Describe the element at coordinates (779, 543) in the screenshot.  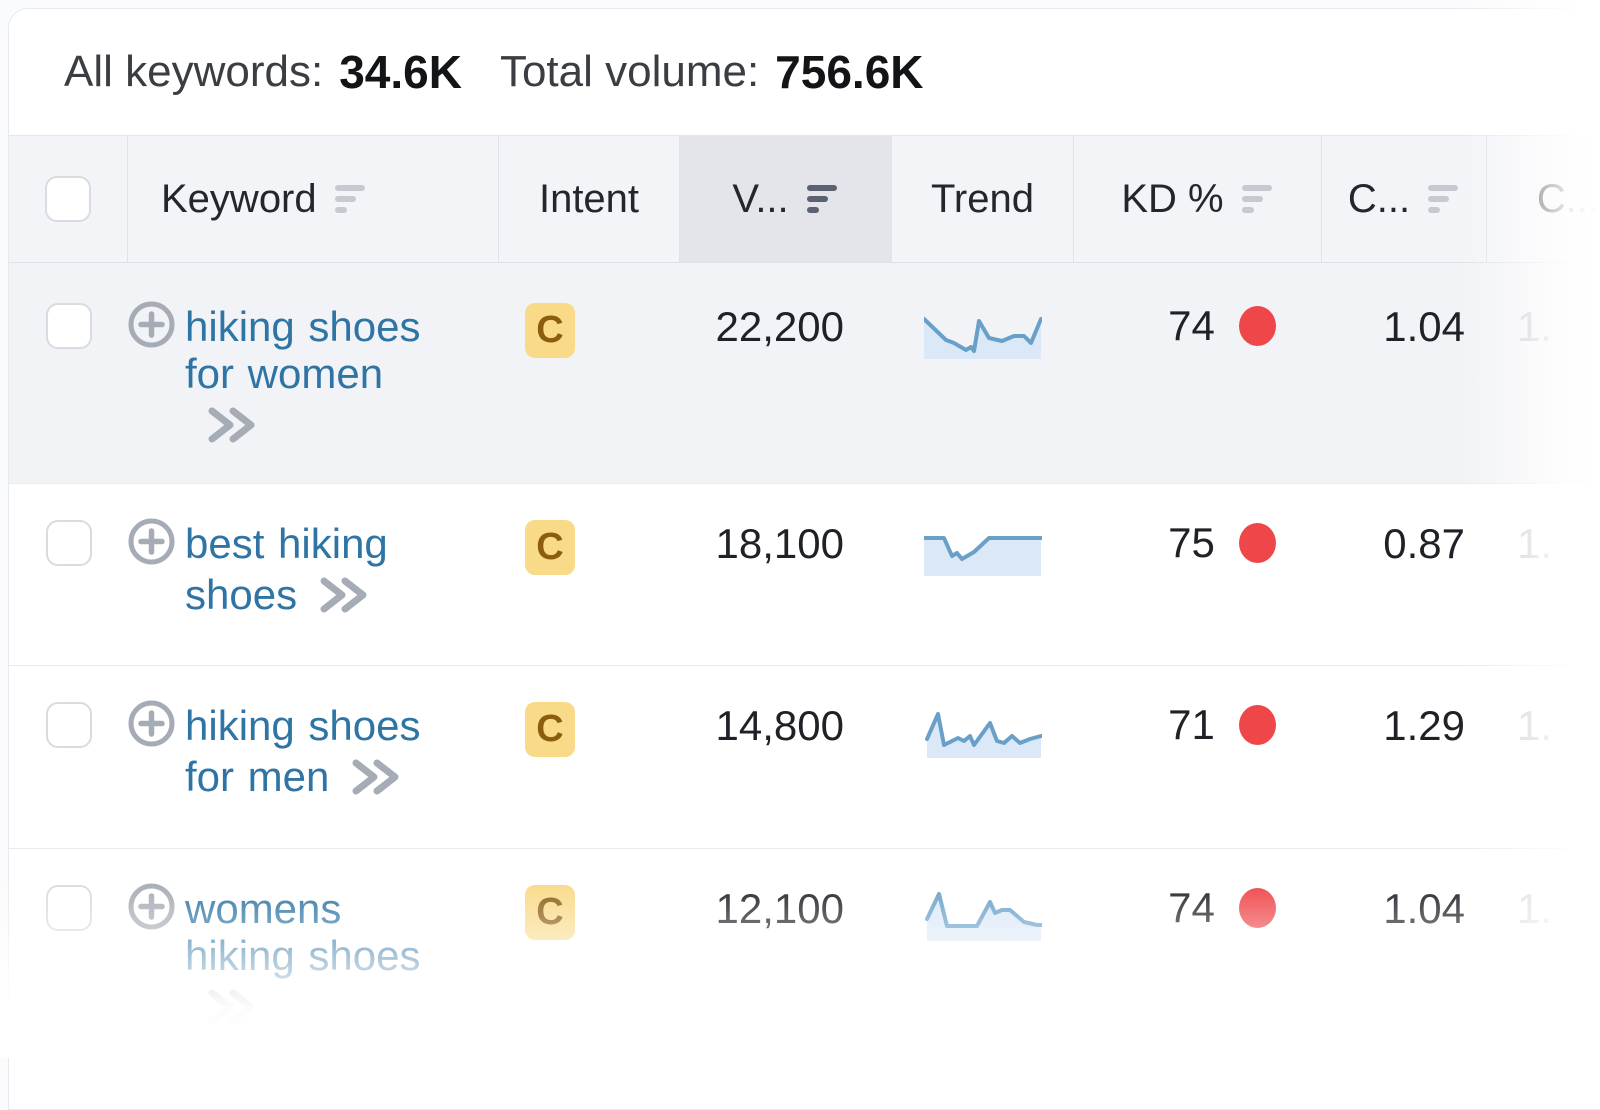
I see `volume-cell: 18,100` at that location.